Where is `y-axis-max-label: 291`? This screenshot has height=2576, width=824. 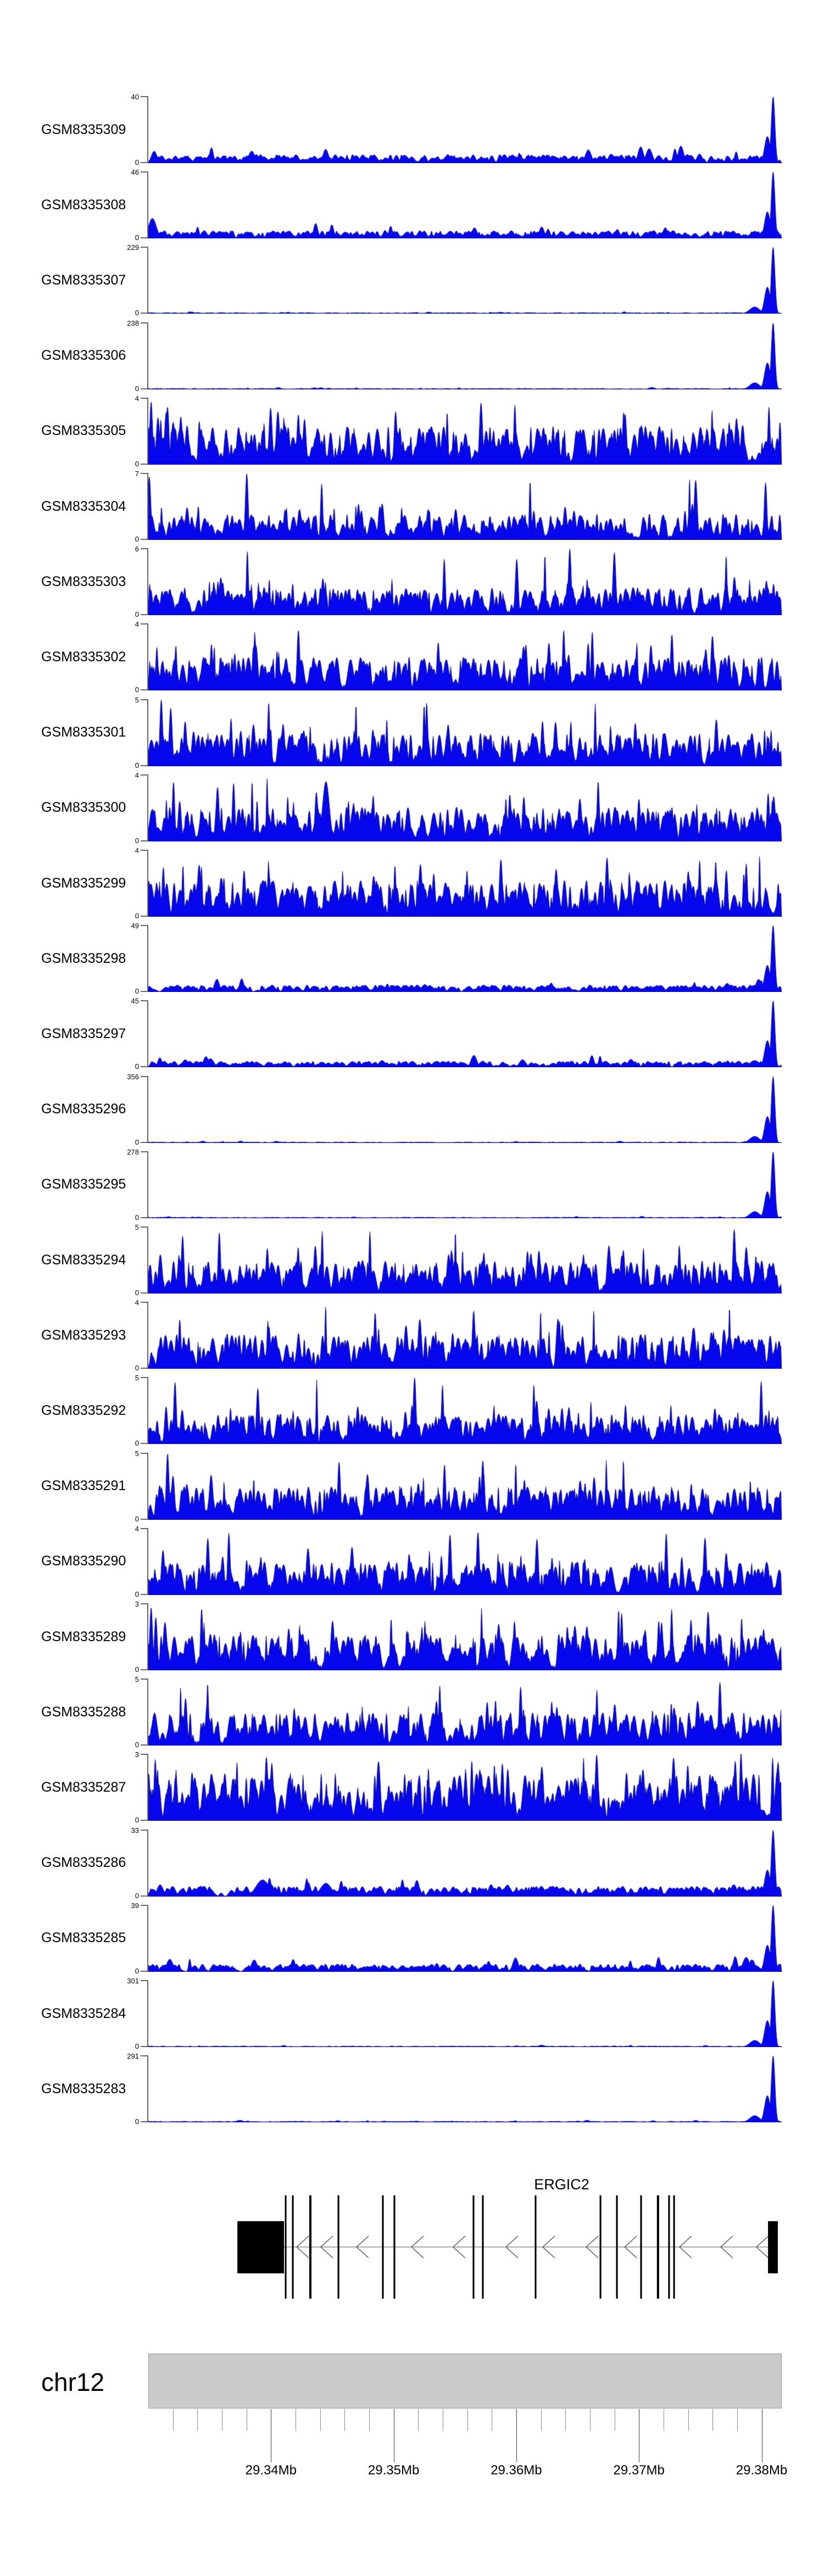
y-axis-max-label: 291 is located at coordinates (133, 2056).